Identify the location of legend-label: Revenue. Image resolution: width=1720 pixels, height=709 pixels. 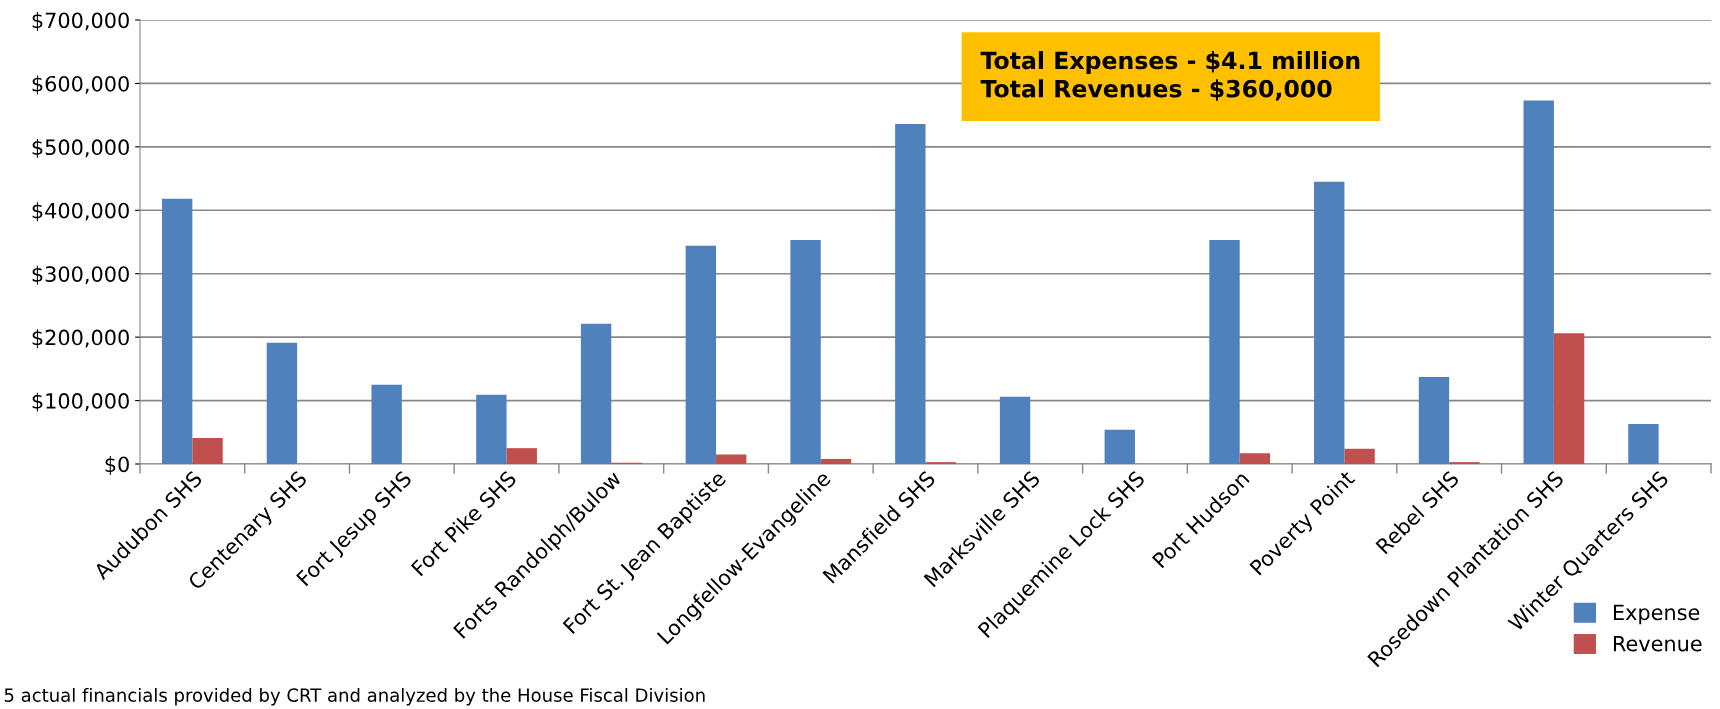
(1657, 643).